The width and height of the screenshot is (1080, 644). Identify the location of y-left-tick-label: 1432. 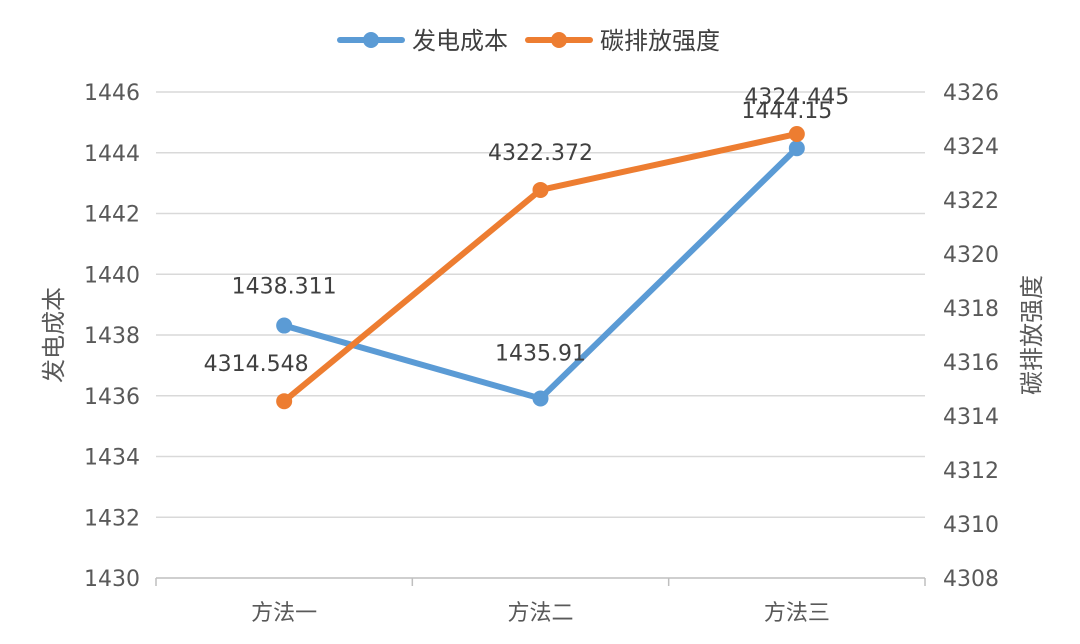
(112, 518).